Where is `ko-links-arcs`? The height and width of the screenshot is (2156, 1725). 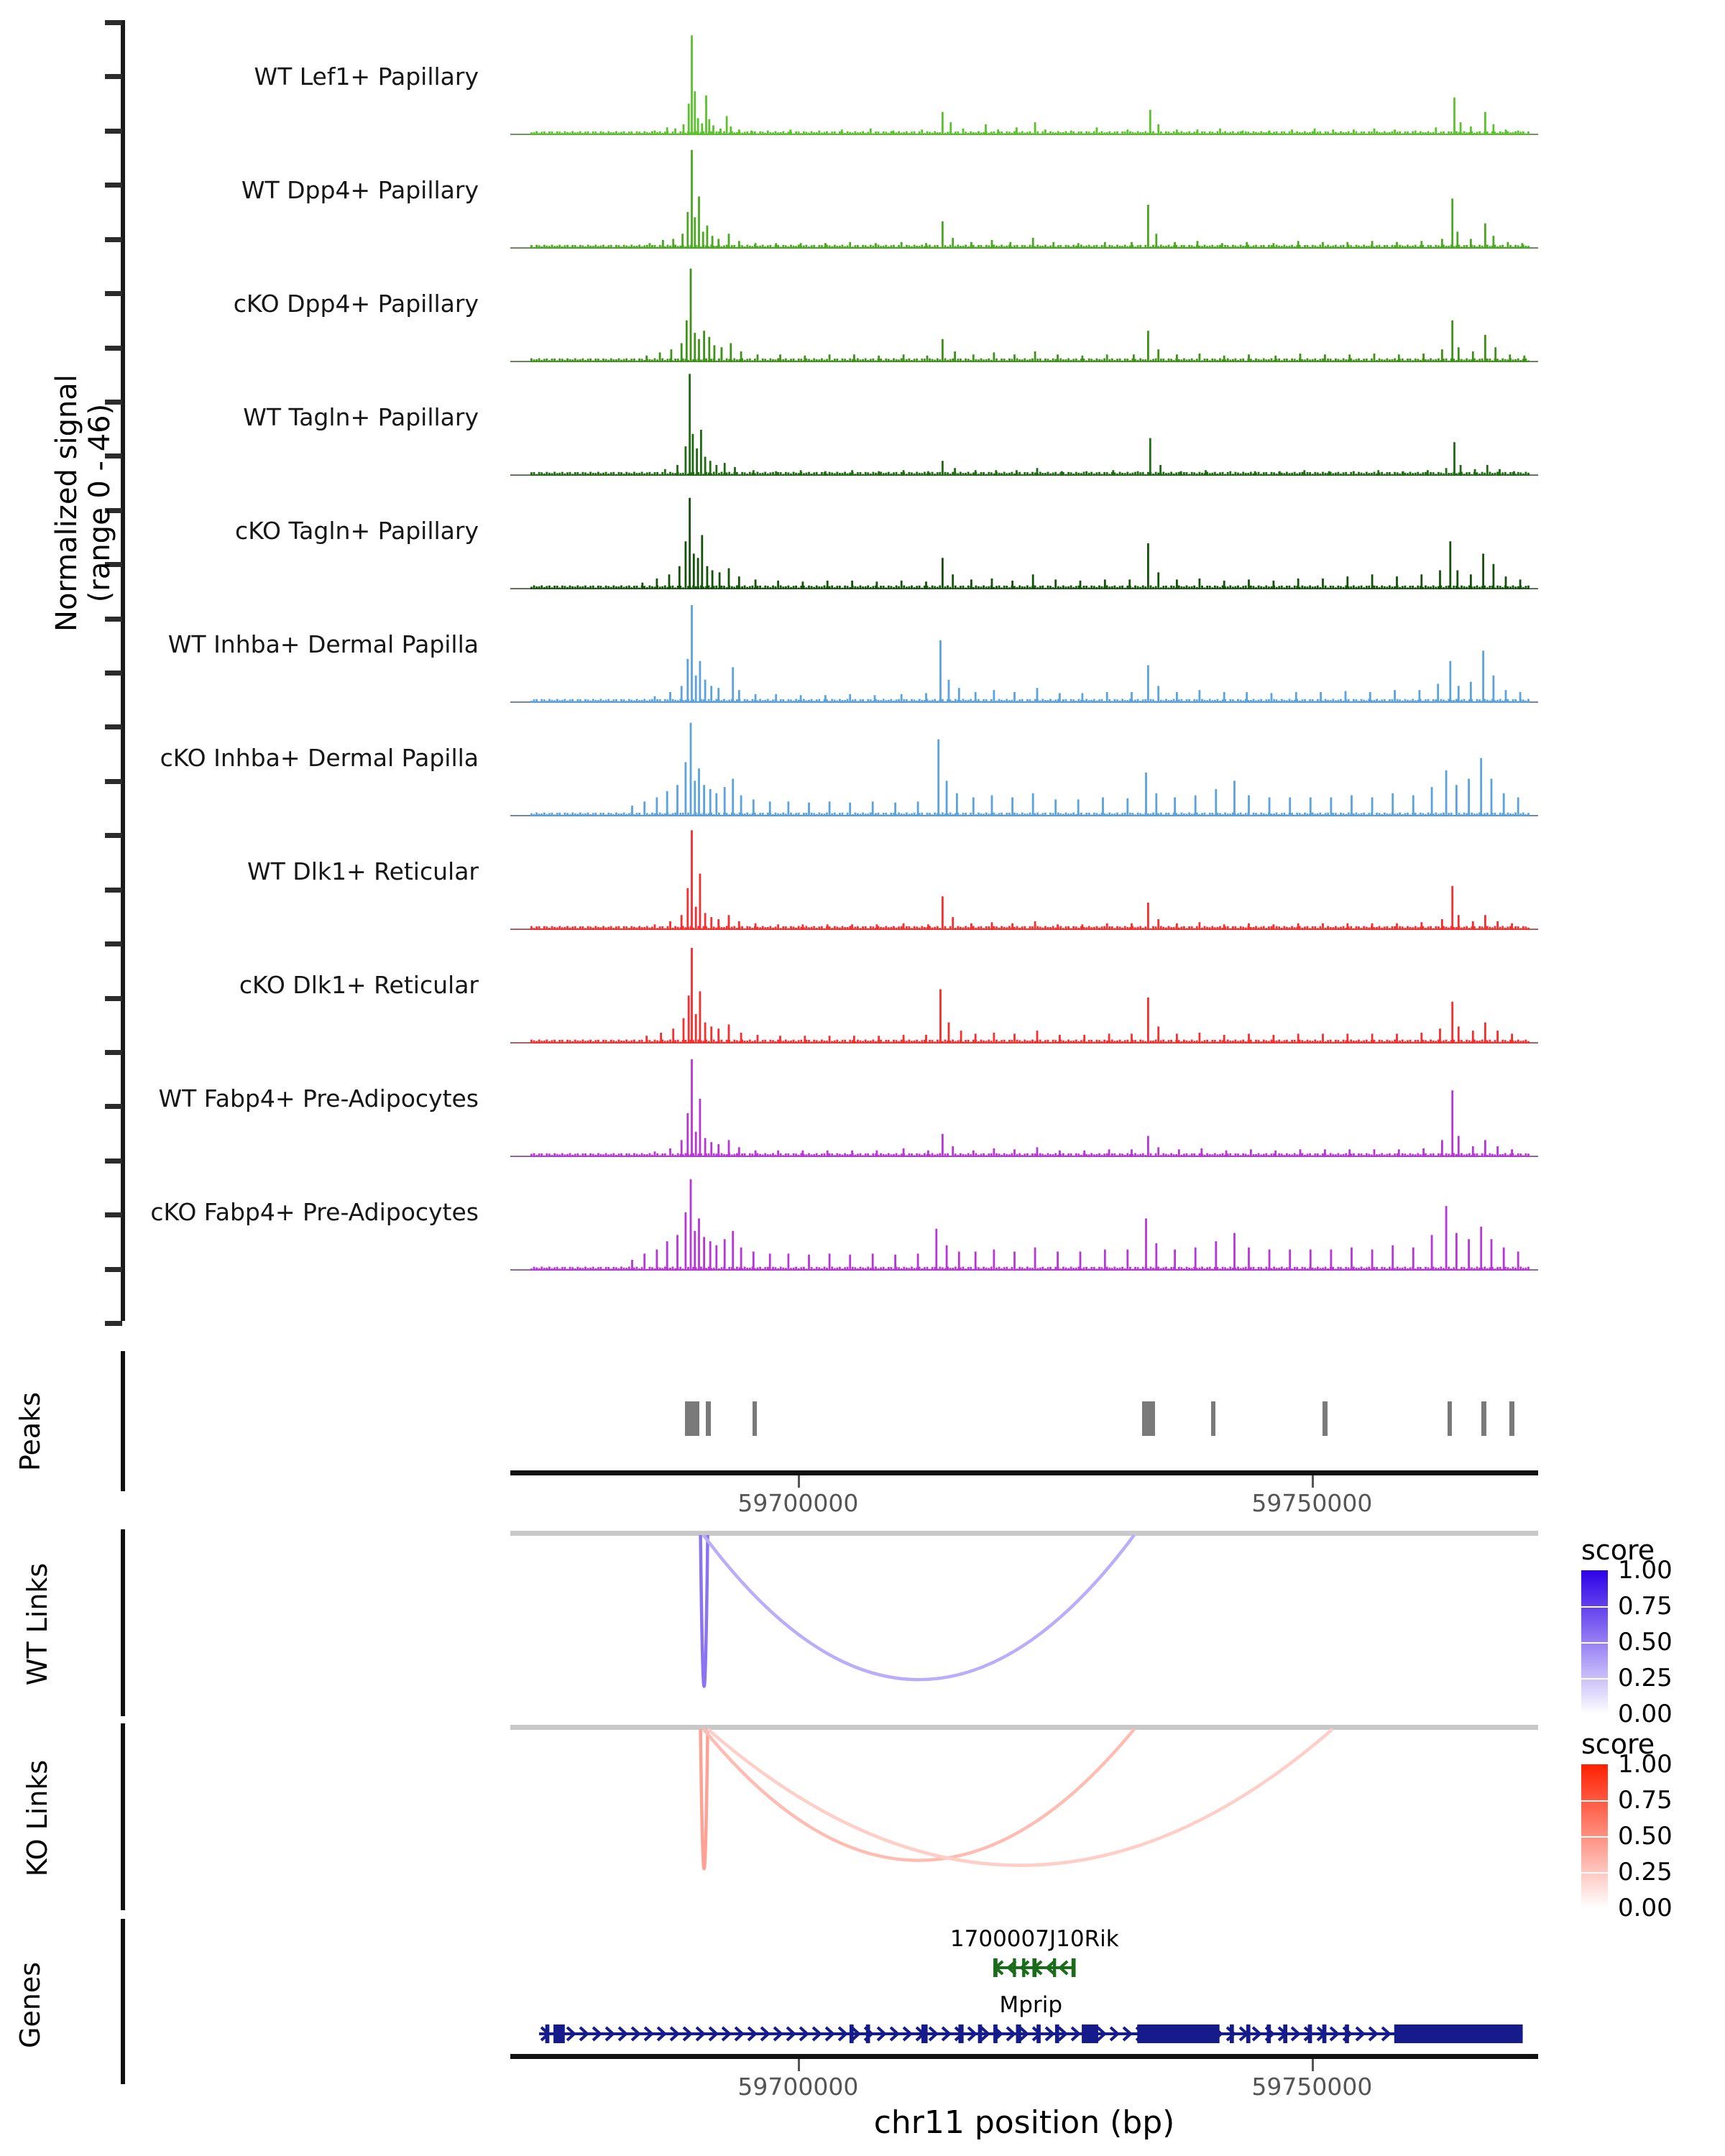
ko-links-arcs is located at coordinates (1016, 1799).